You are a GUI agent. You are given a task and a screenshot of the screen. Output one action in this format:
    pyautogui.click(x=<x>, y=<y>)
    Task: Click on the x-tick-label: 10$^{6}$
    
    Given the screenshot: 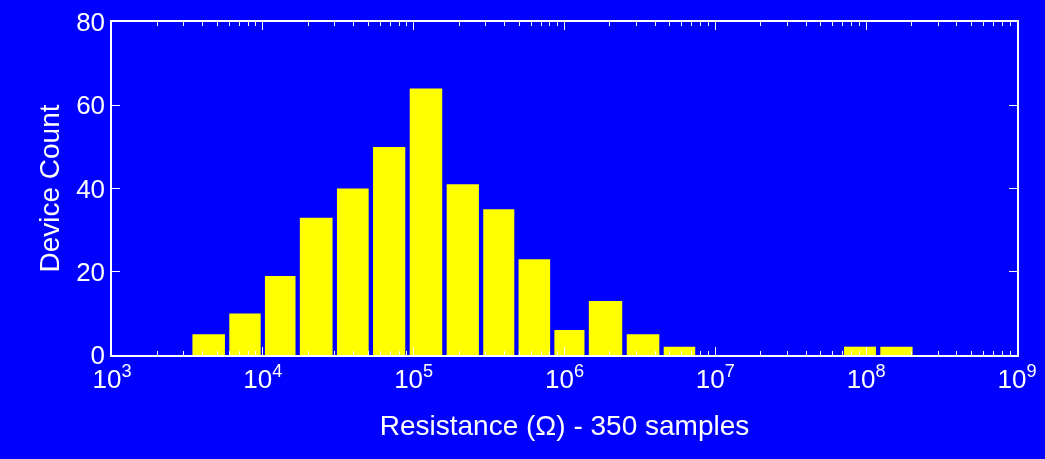 What is the action you would take?
    pyautogui.click(x=564, y=377)
    